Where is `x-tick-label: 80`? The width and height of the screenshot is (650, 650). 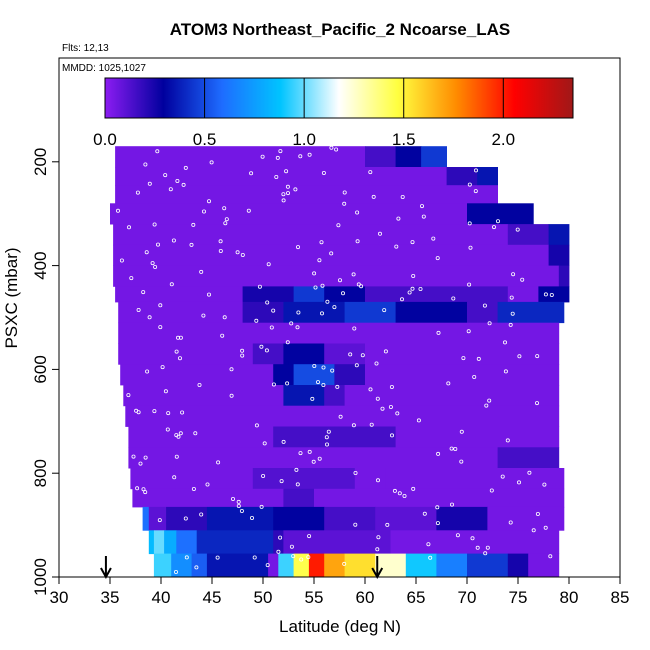 x-tick-label: 80 is located at coordinates (569, 597).